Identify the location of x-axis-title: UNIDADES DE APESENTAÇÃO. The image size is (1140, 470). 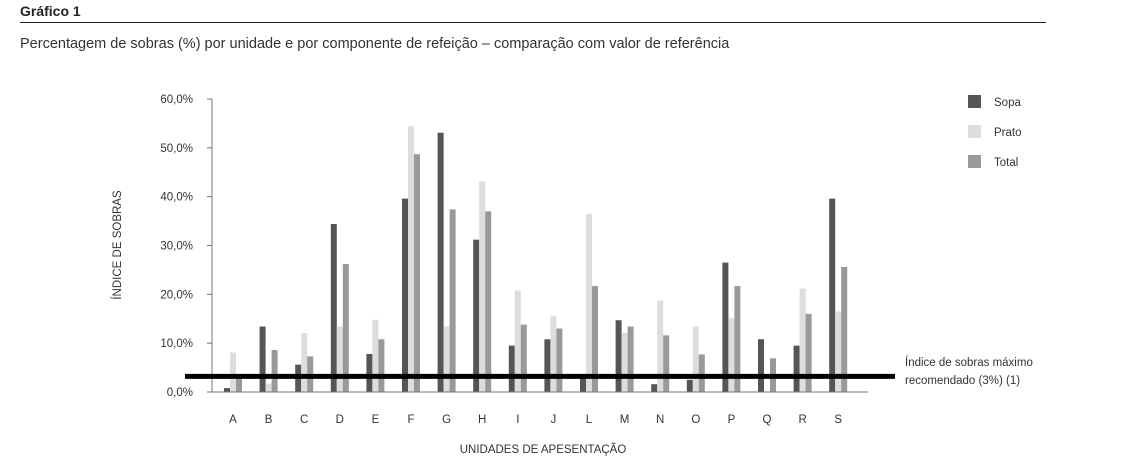
(543, 449).